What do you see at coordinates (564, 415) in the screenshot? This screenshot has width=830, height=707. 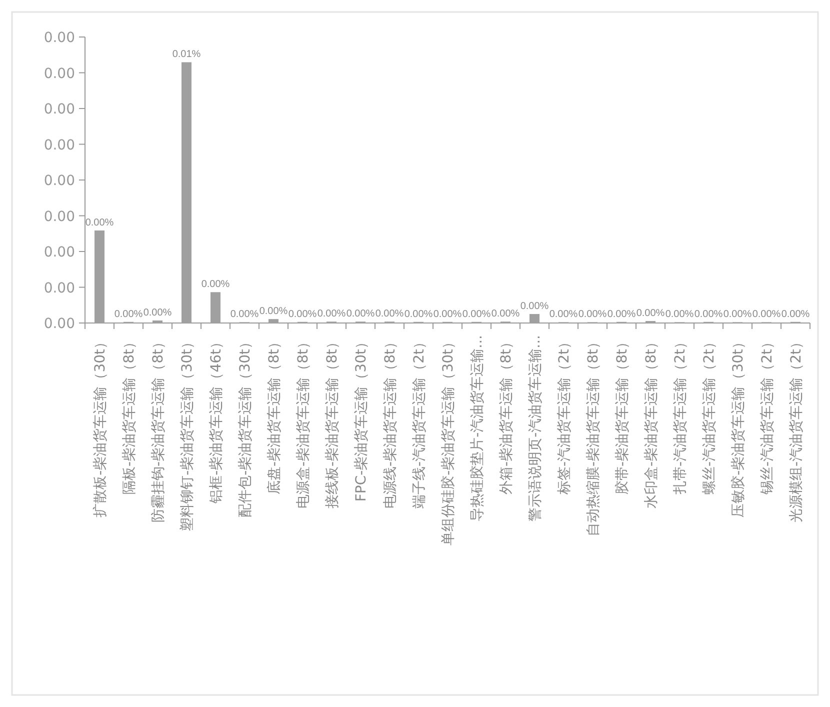 I see `x-tick-label: 标签-汽油货车运输（2t）` at bounding box center [564, 415].